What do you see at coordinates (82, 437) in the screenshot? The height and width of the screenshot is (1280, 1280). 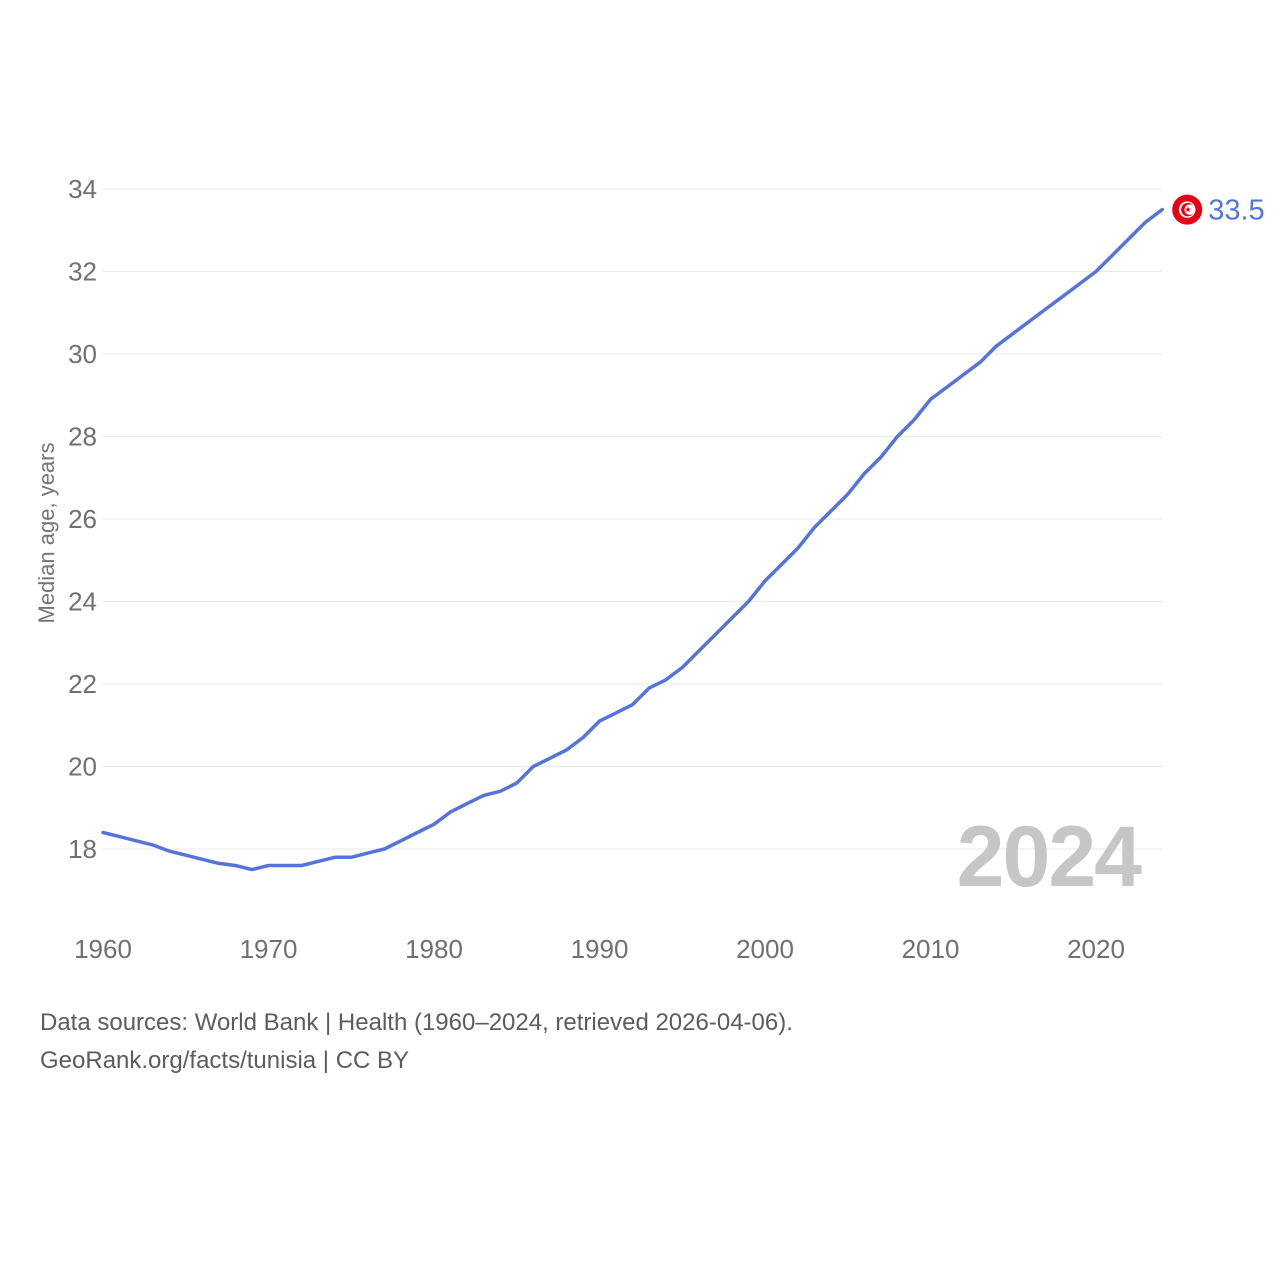 I see `y-tick-label: 28` at bounding box center [82, 437].